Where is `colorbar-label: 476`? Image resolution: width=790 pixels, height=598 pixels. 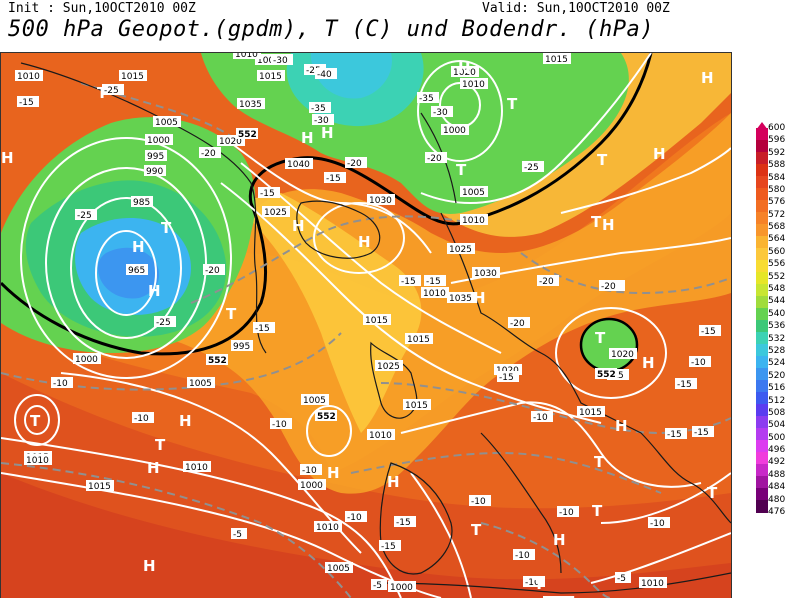
colorbar-label: 476 is located at coordinates (777, 512).